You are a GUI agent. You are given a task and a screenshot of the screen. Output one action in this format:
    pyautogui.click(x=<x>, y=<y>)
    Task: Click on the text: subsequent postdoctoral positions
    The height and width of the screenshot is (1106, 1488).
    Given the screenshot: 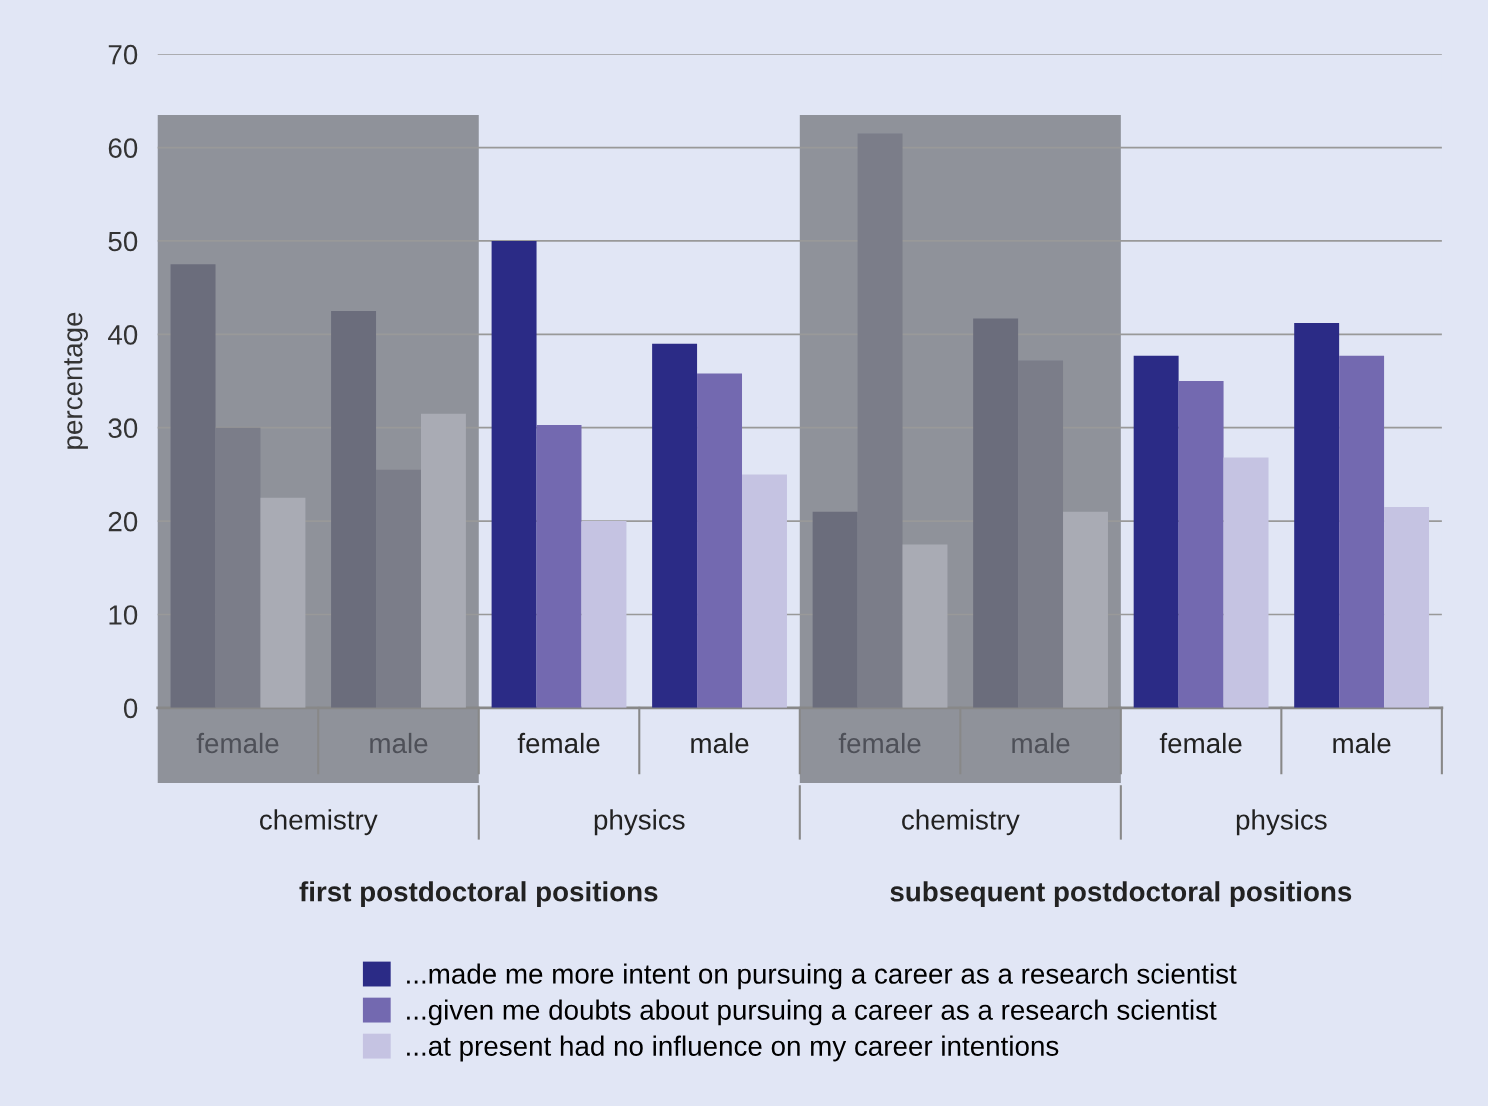 What is the action you would take?
    pyautogui.click(x=1121, y=894)
    